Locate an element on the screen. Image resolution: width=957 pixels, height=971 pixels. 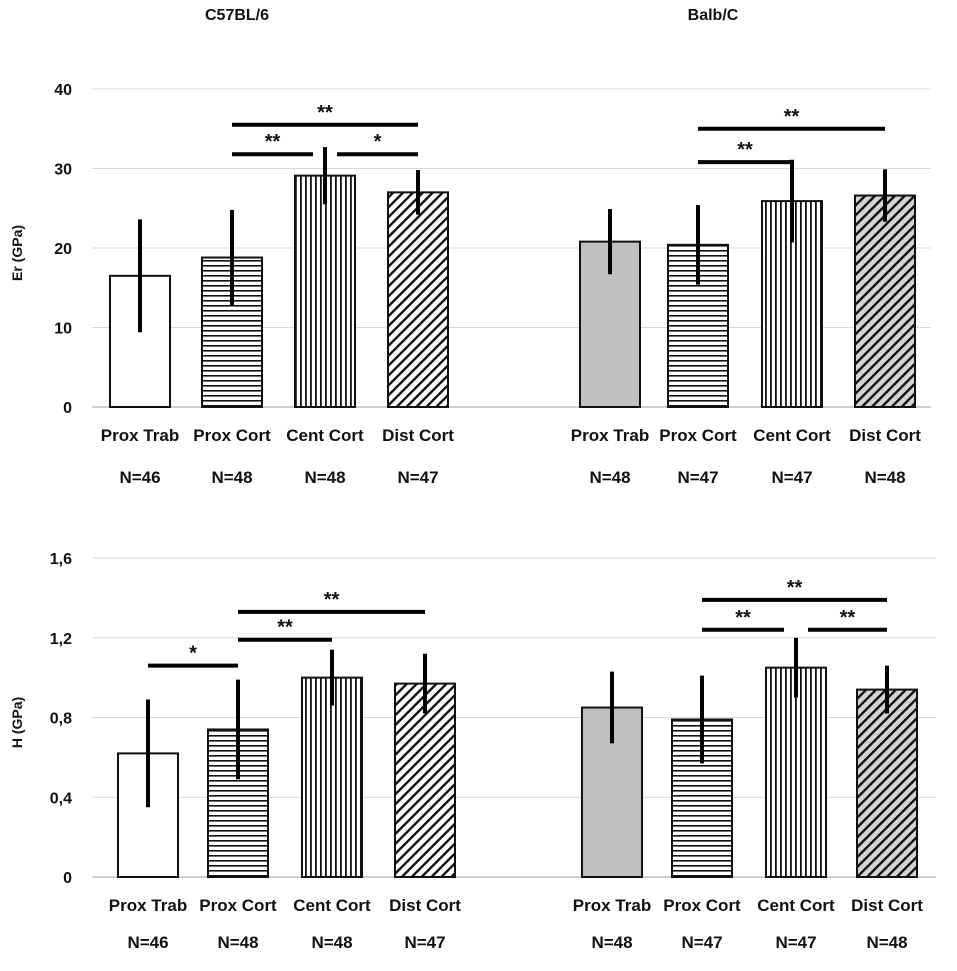
y-tick-label: 20 is located at coordinates (63, 249).